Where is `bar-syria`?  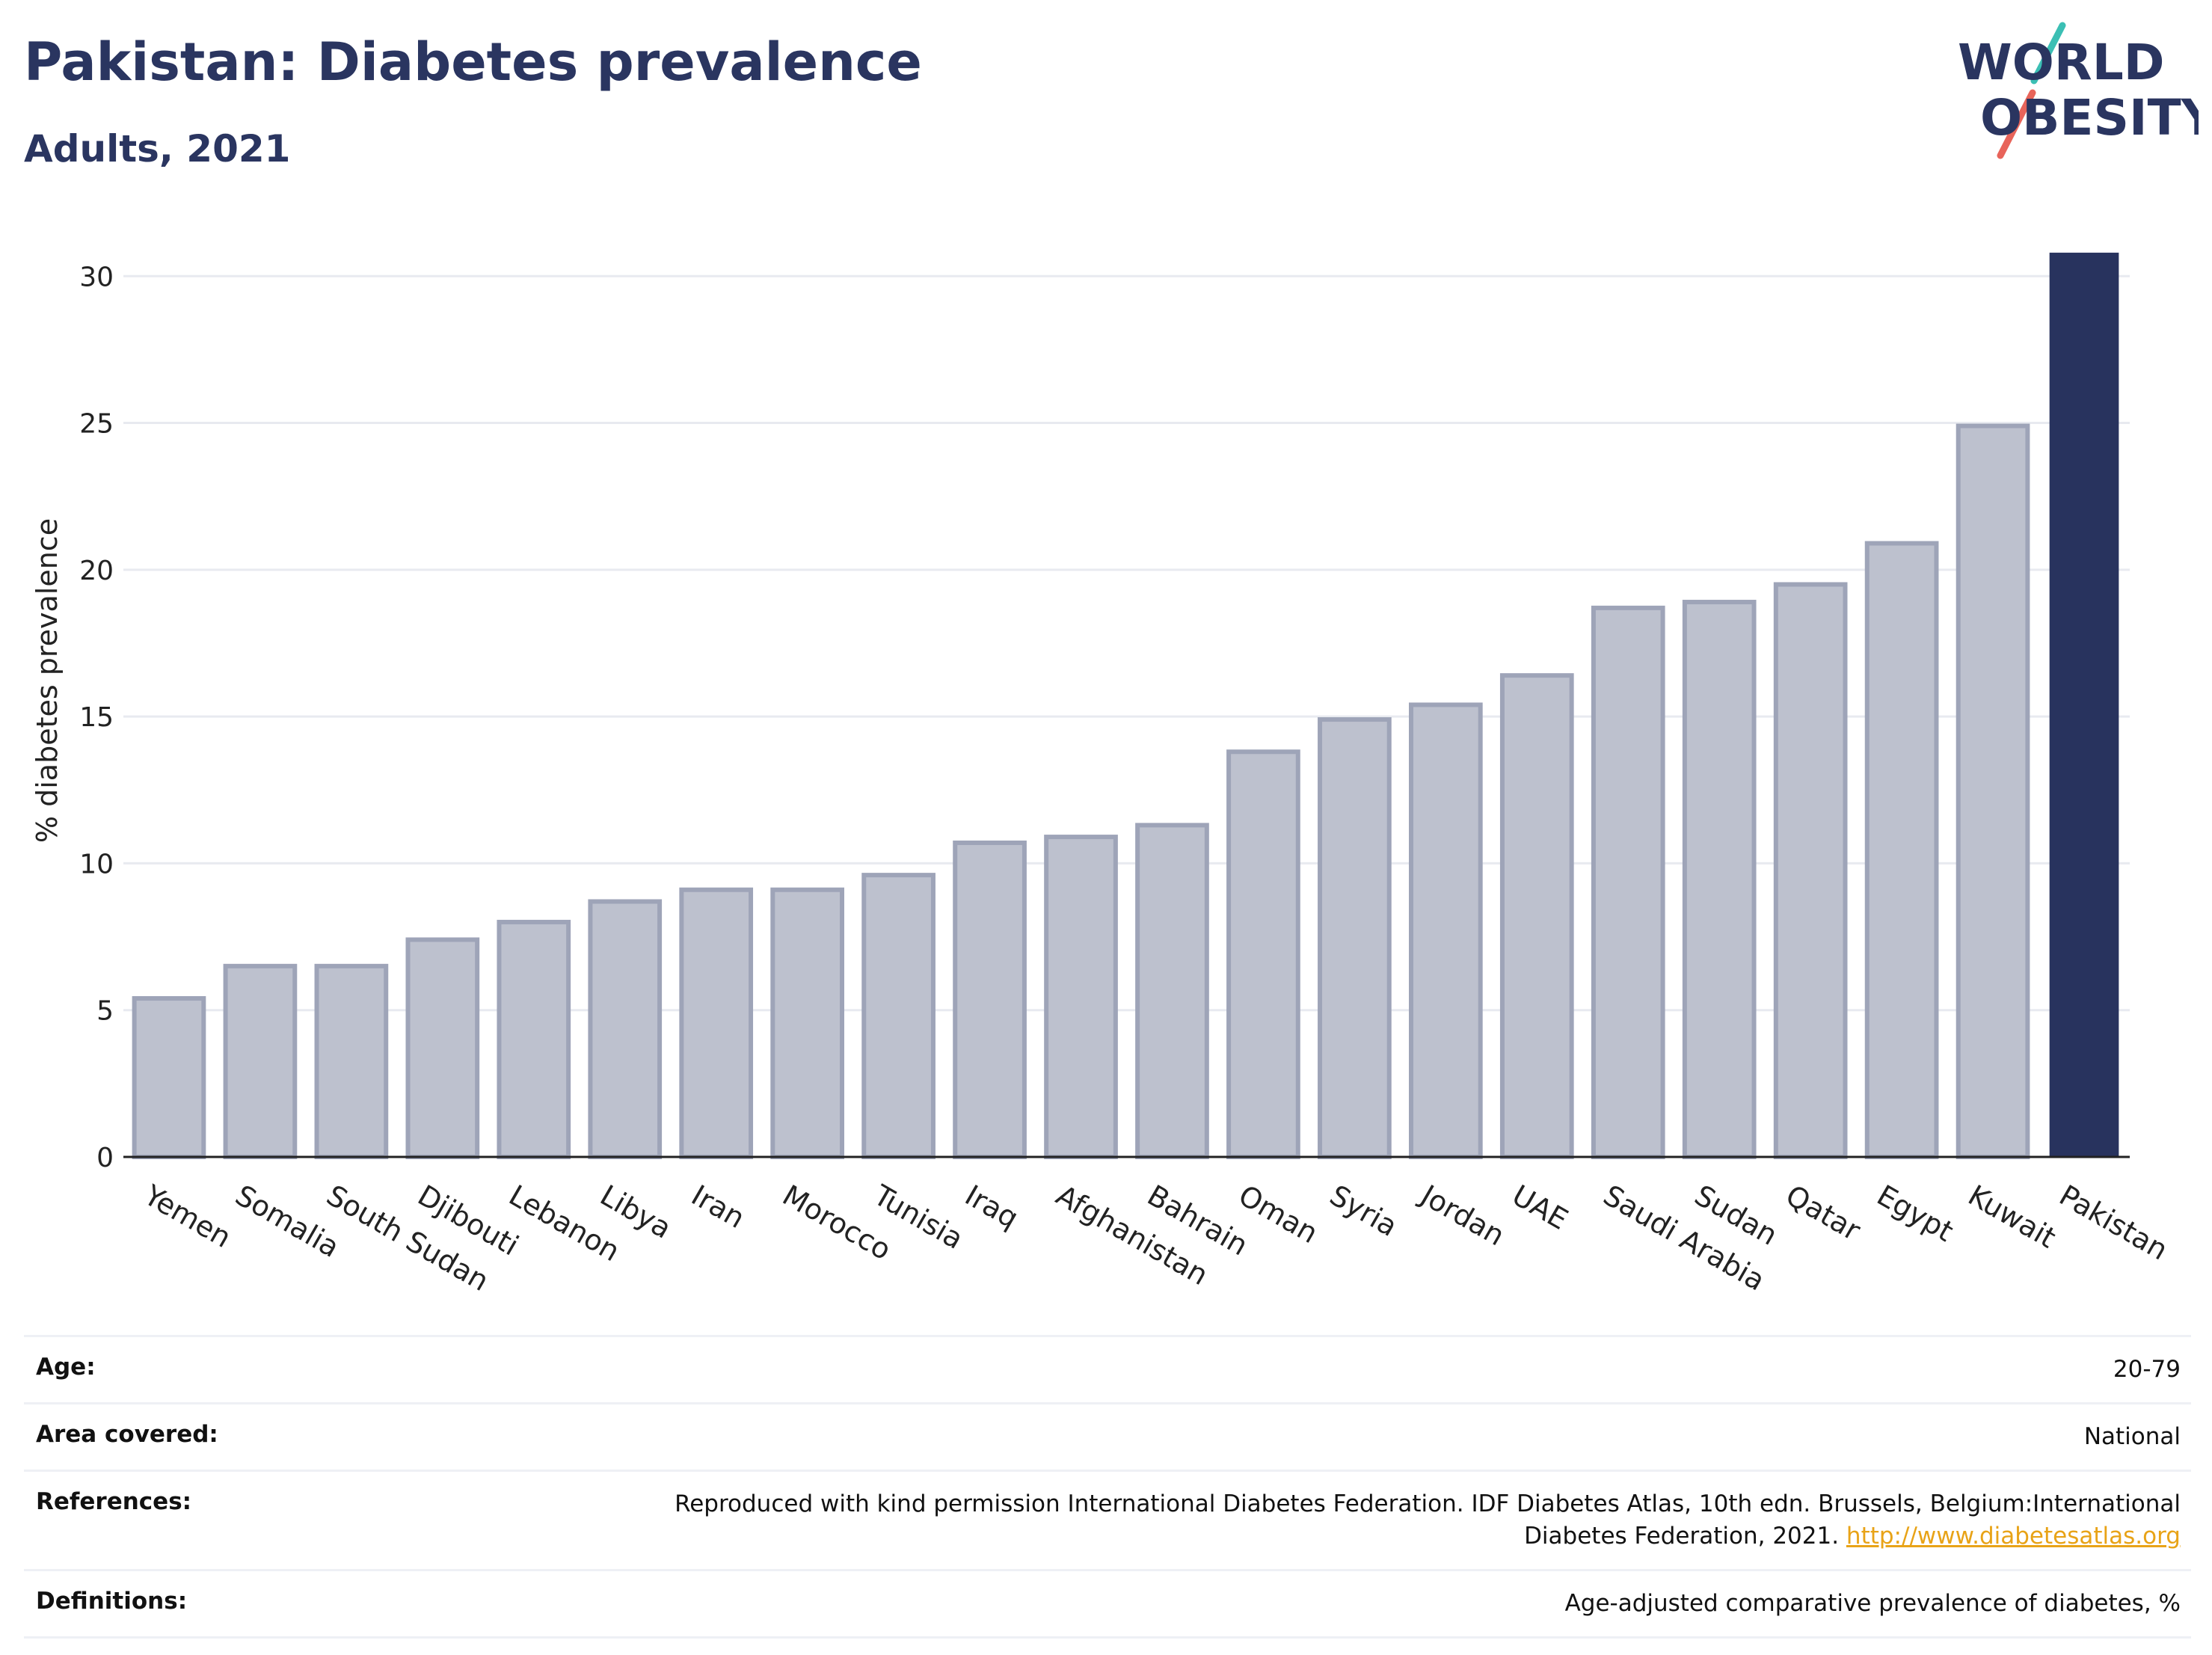
bar-syria is located at coordinates (1355, 938).